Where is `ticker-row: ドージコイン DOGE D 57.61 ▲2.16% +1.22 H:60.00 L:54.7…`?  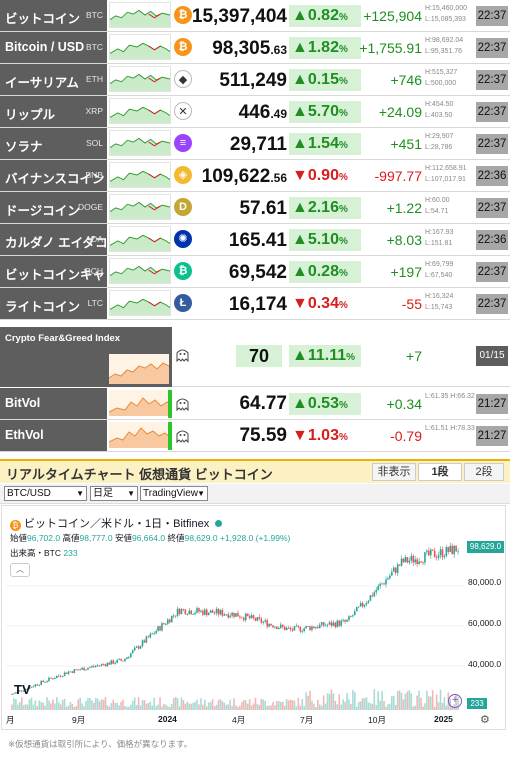 ticker-row: ドージコイン DOGE D 57.61 ▲2.16% +1.22 H:60.00 L:54.7… is located at coordinates (255, 208).